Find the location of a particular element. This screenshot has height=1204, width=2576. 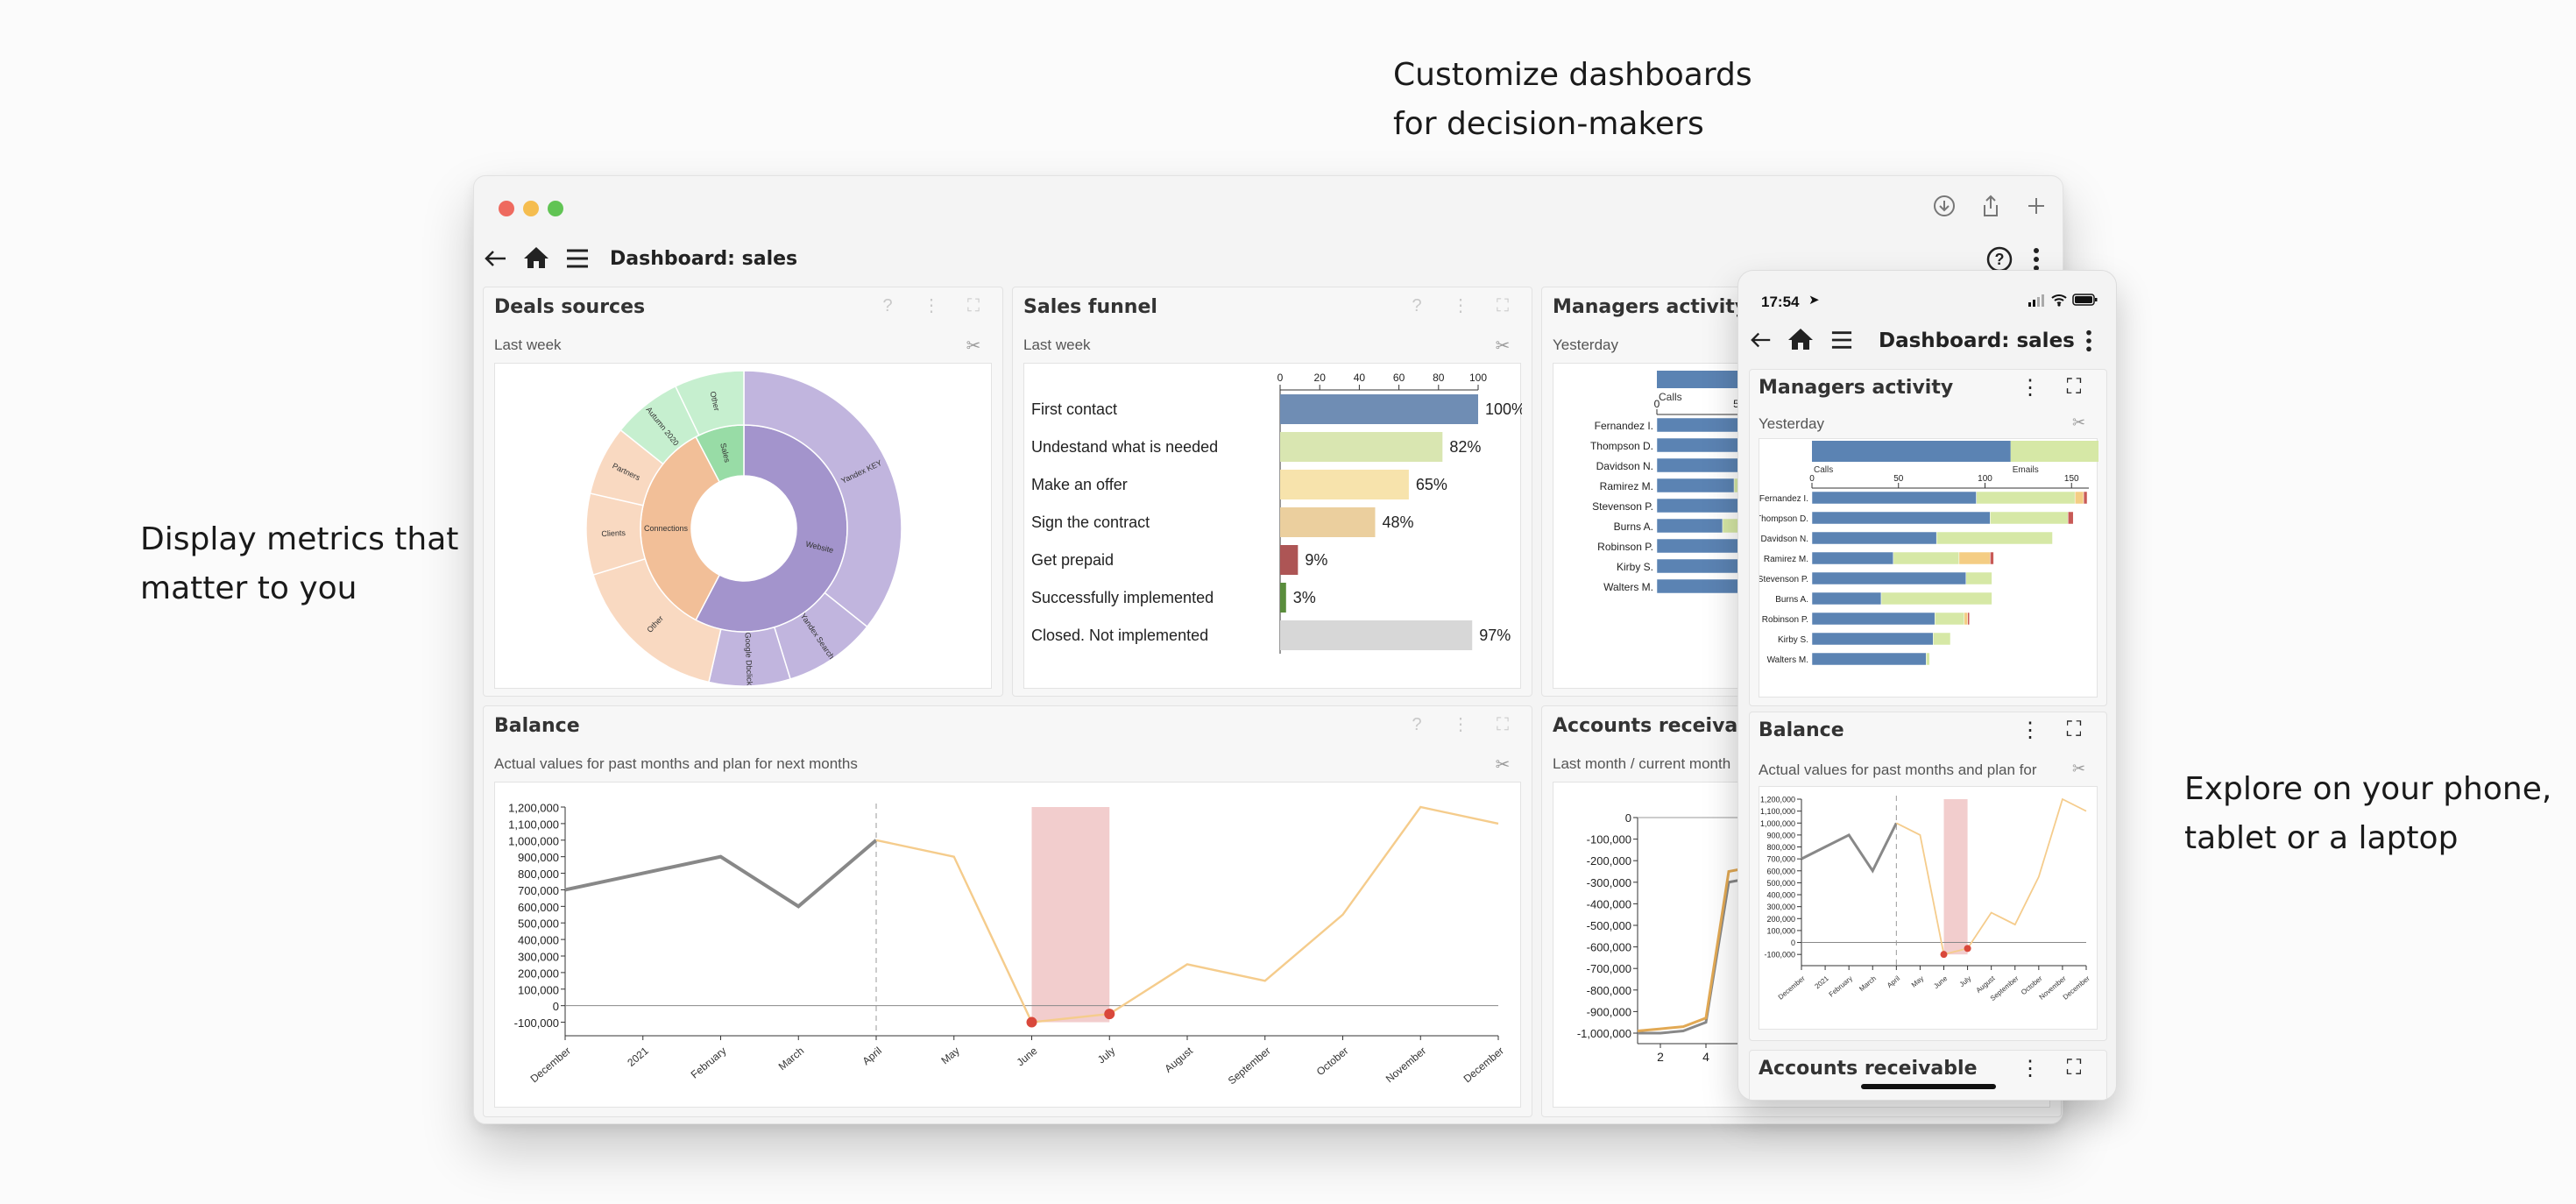

category-label: Undestand what is needed is located at coordinates (1124, 447).